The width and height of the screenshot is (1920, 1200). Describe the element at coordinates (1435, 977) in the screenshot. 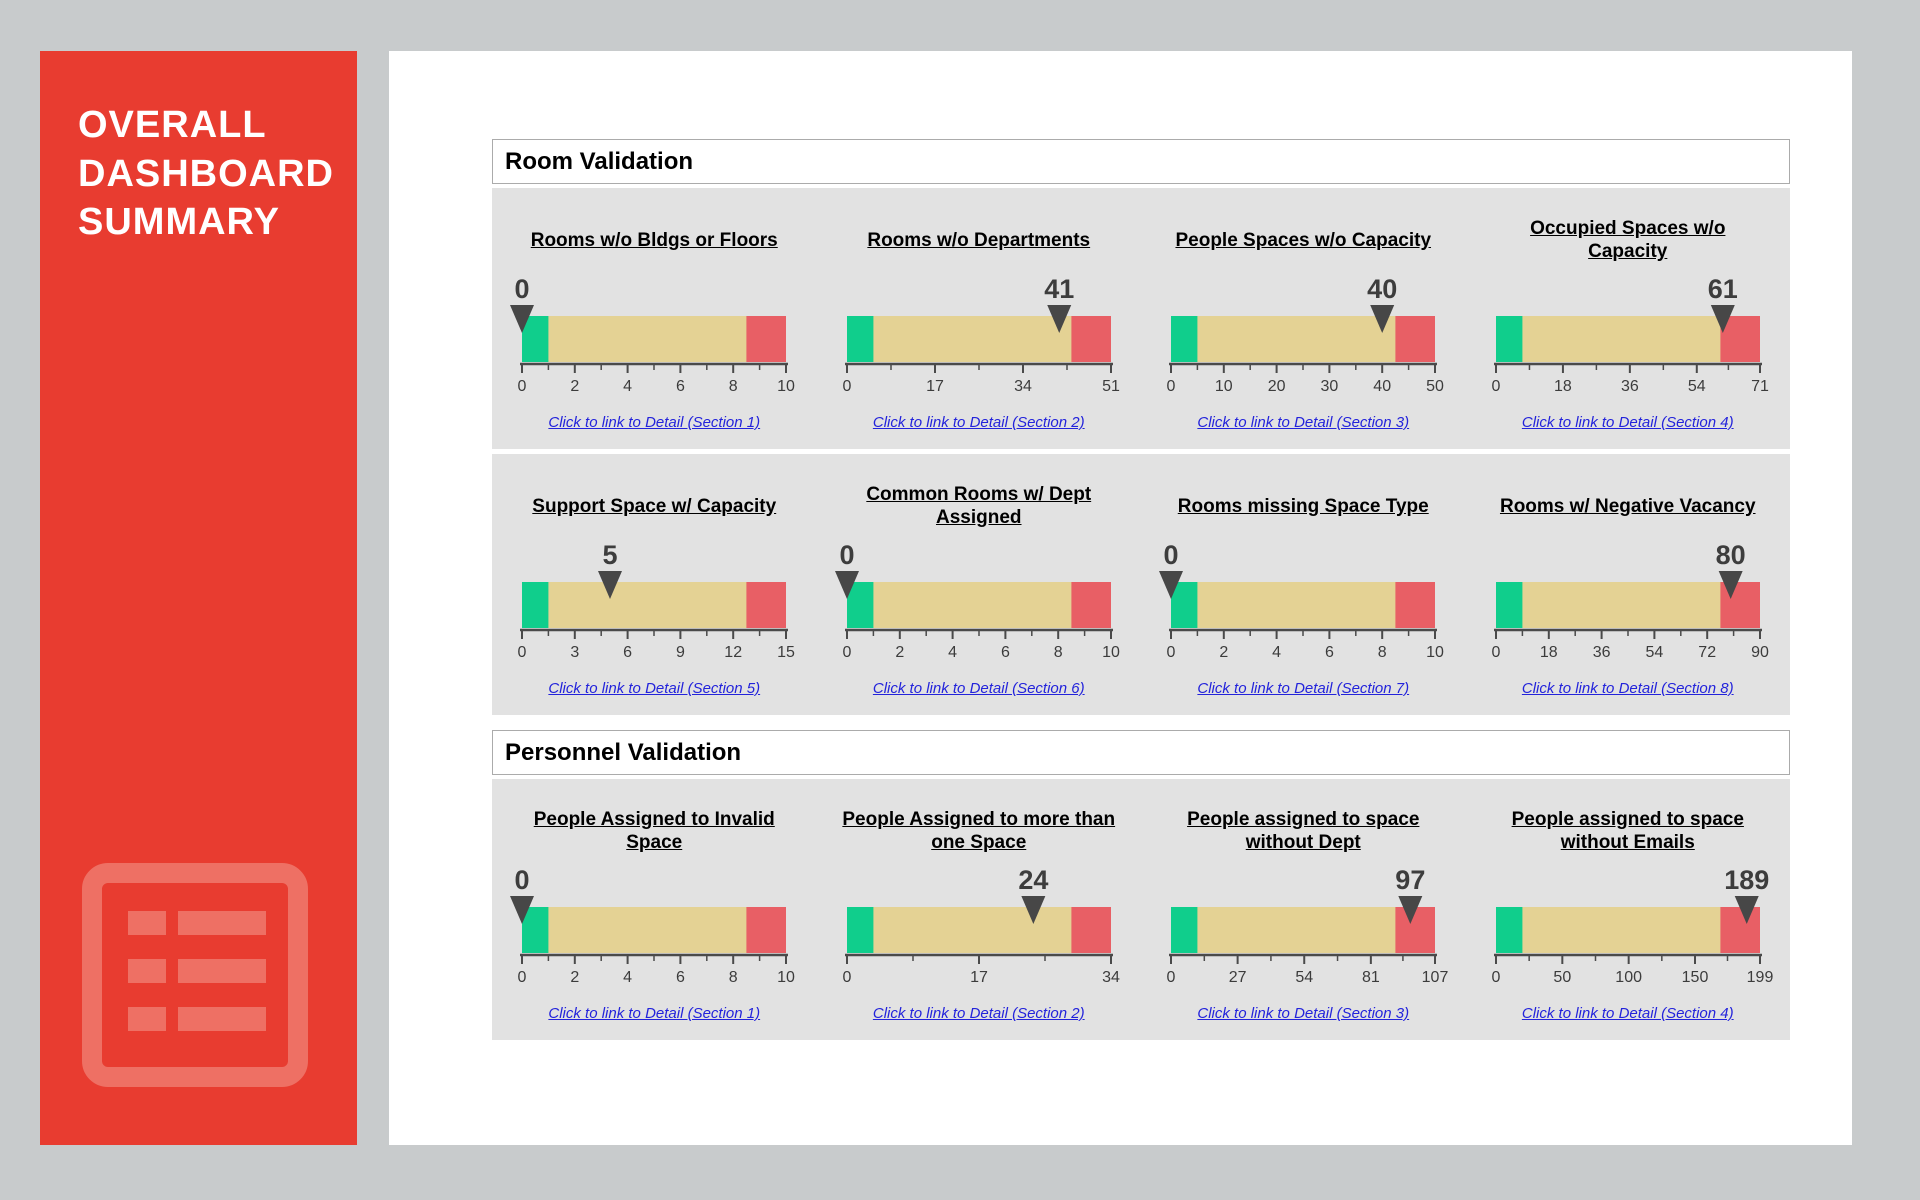

I see `tick-label: 107` at that location.